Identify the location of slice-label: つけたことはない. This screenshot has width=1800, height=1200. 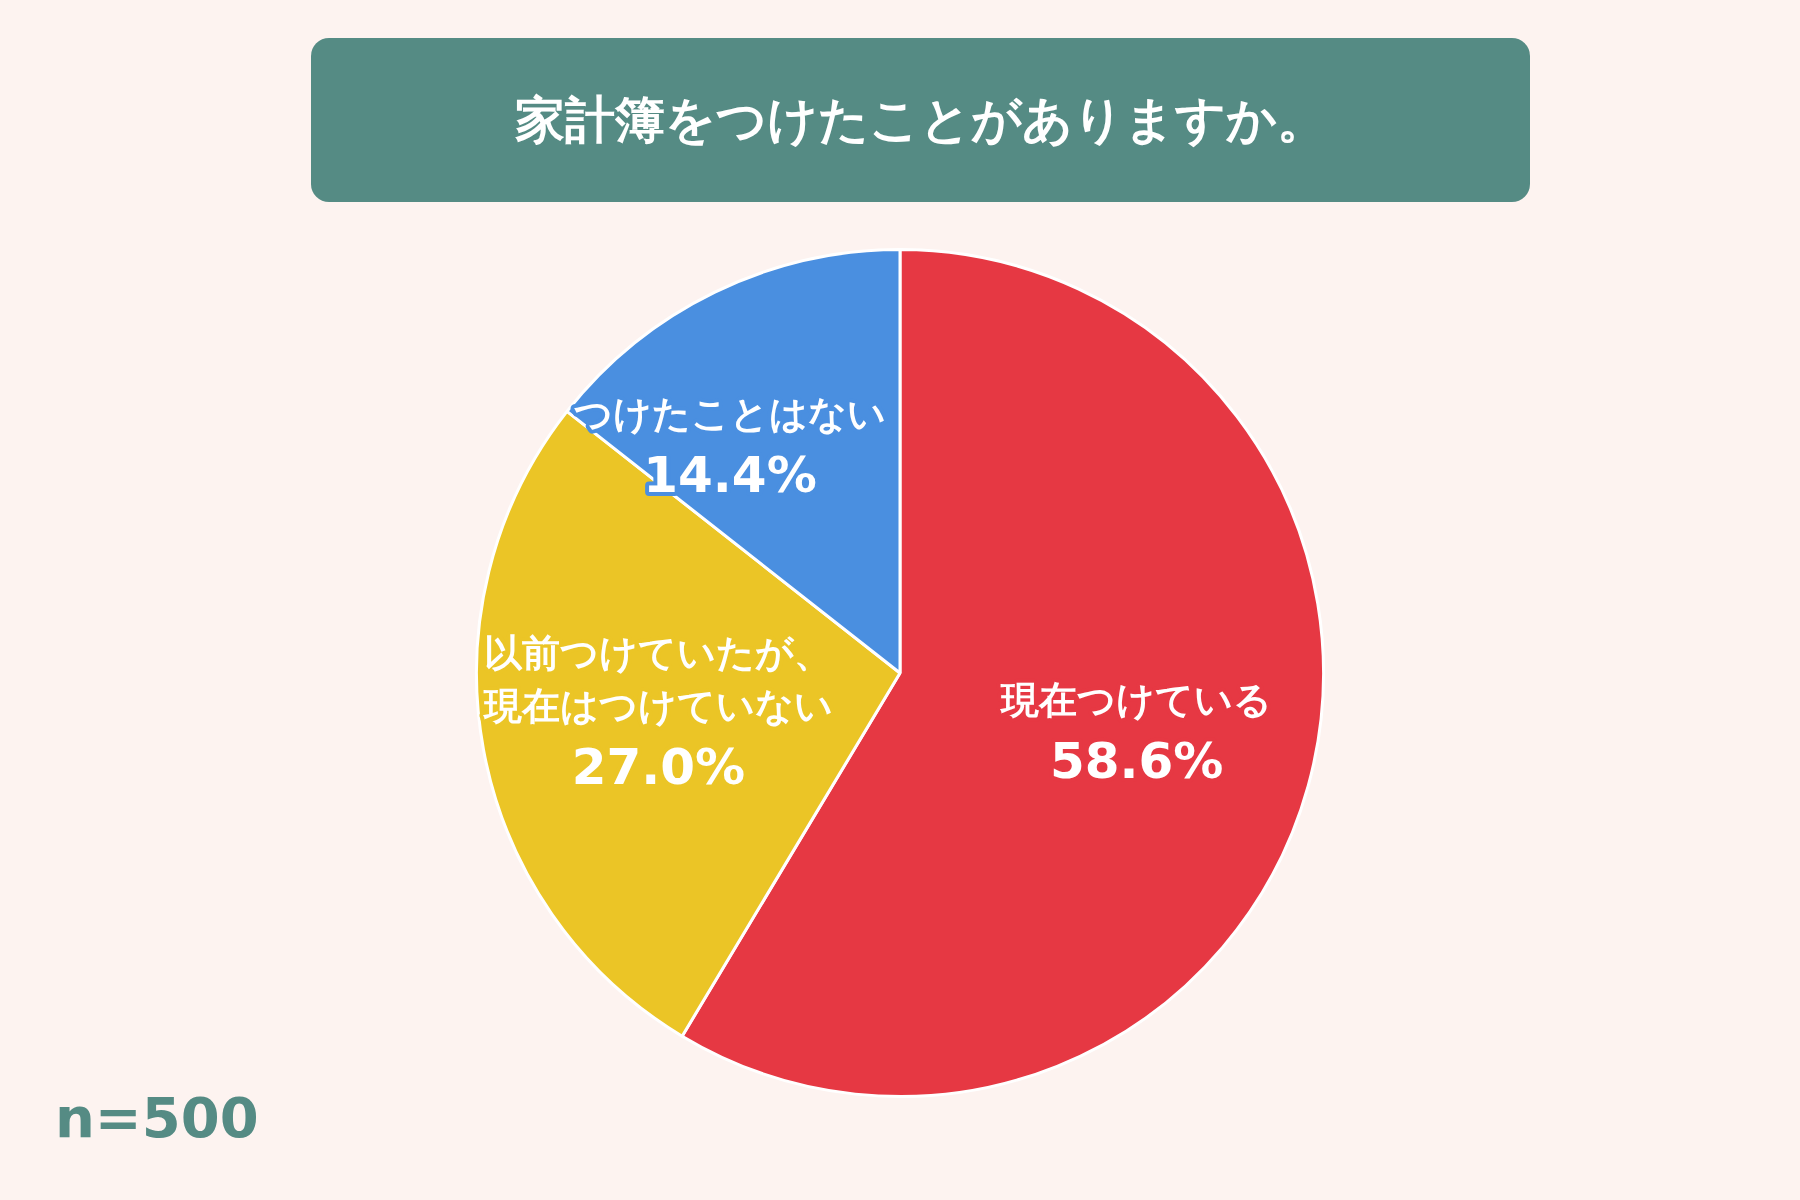
(730, 413).